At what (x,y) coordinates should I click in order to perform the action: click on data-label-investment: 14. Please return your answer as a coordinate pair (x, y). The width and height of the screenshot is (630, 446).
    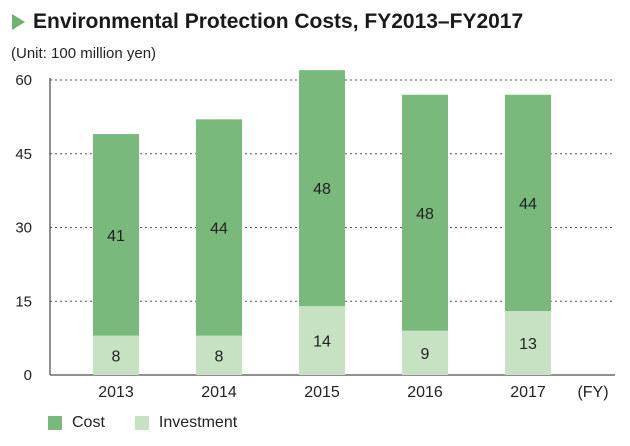
    Looking at the image, I should click on (322, 342).